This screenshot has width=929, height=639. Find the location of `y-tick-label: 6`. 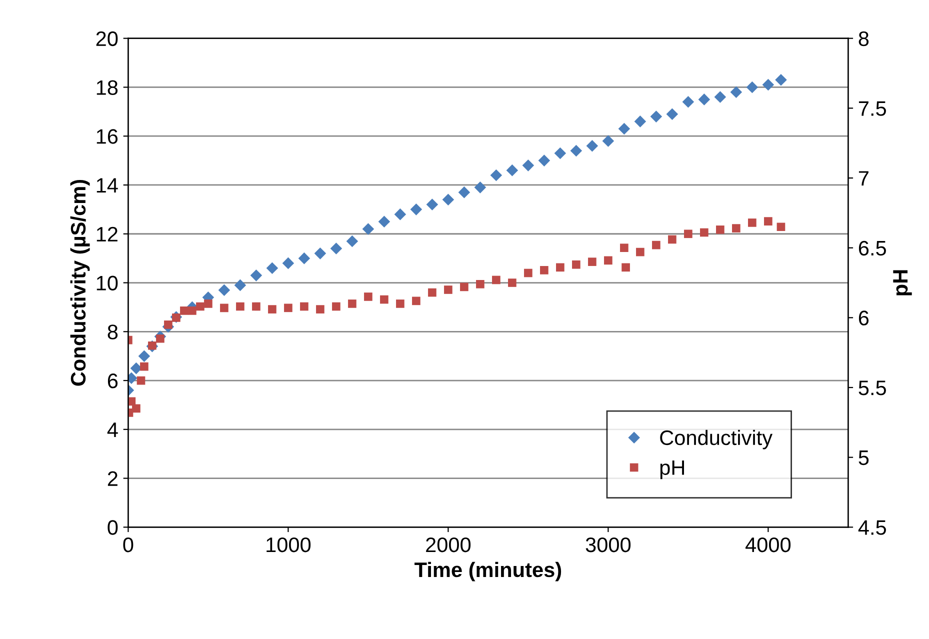

y-tick-label: 6 is located at coordinates (113, 381).